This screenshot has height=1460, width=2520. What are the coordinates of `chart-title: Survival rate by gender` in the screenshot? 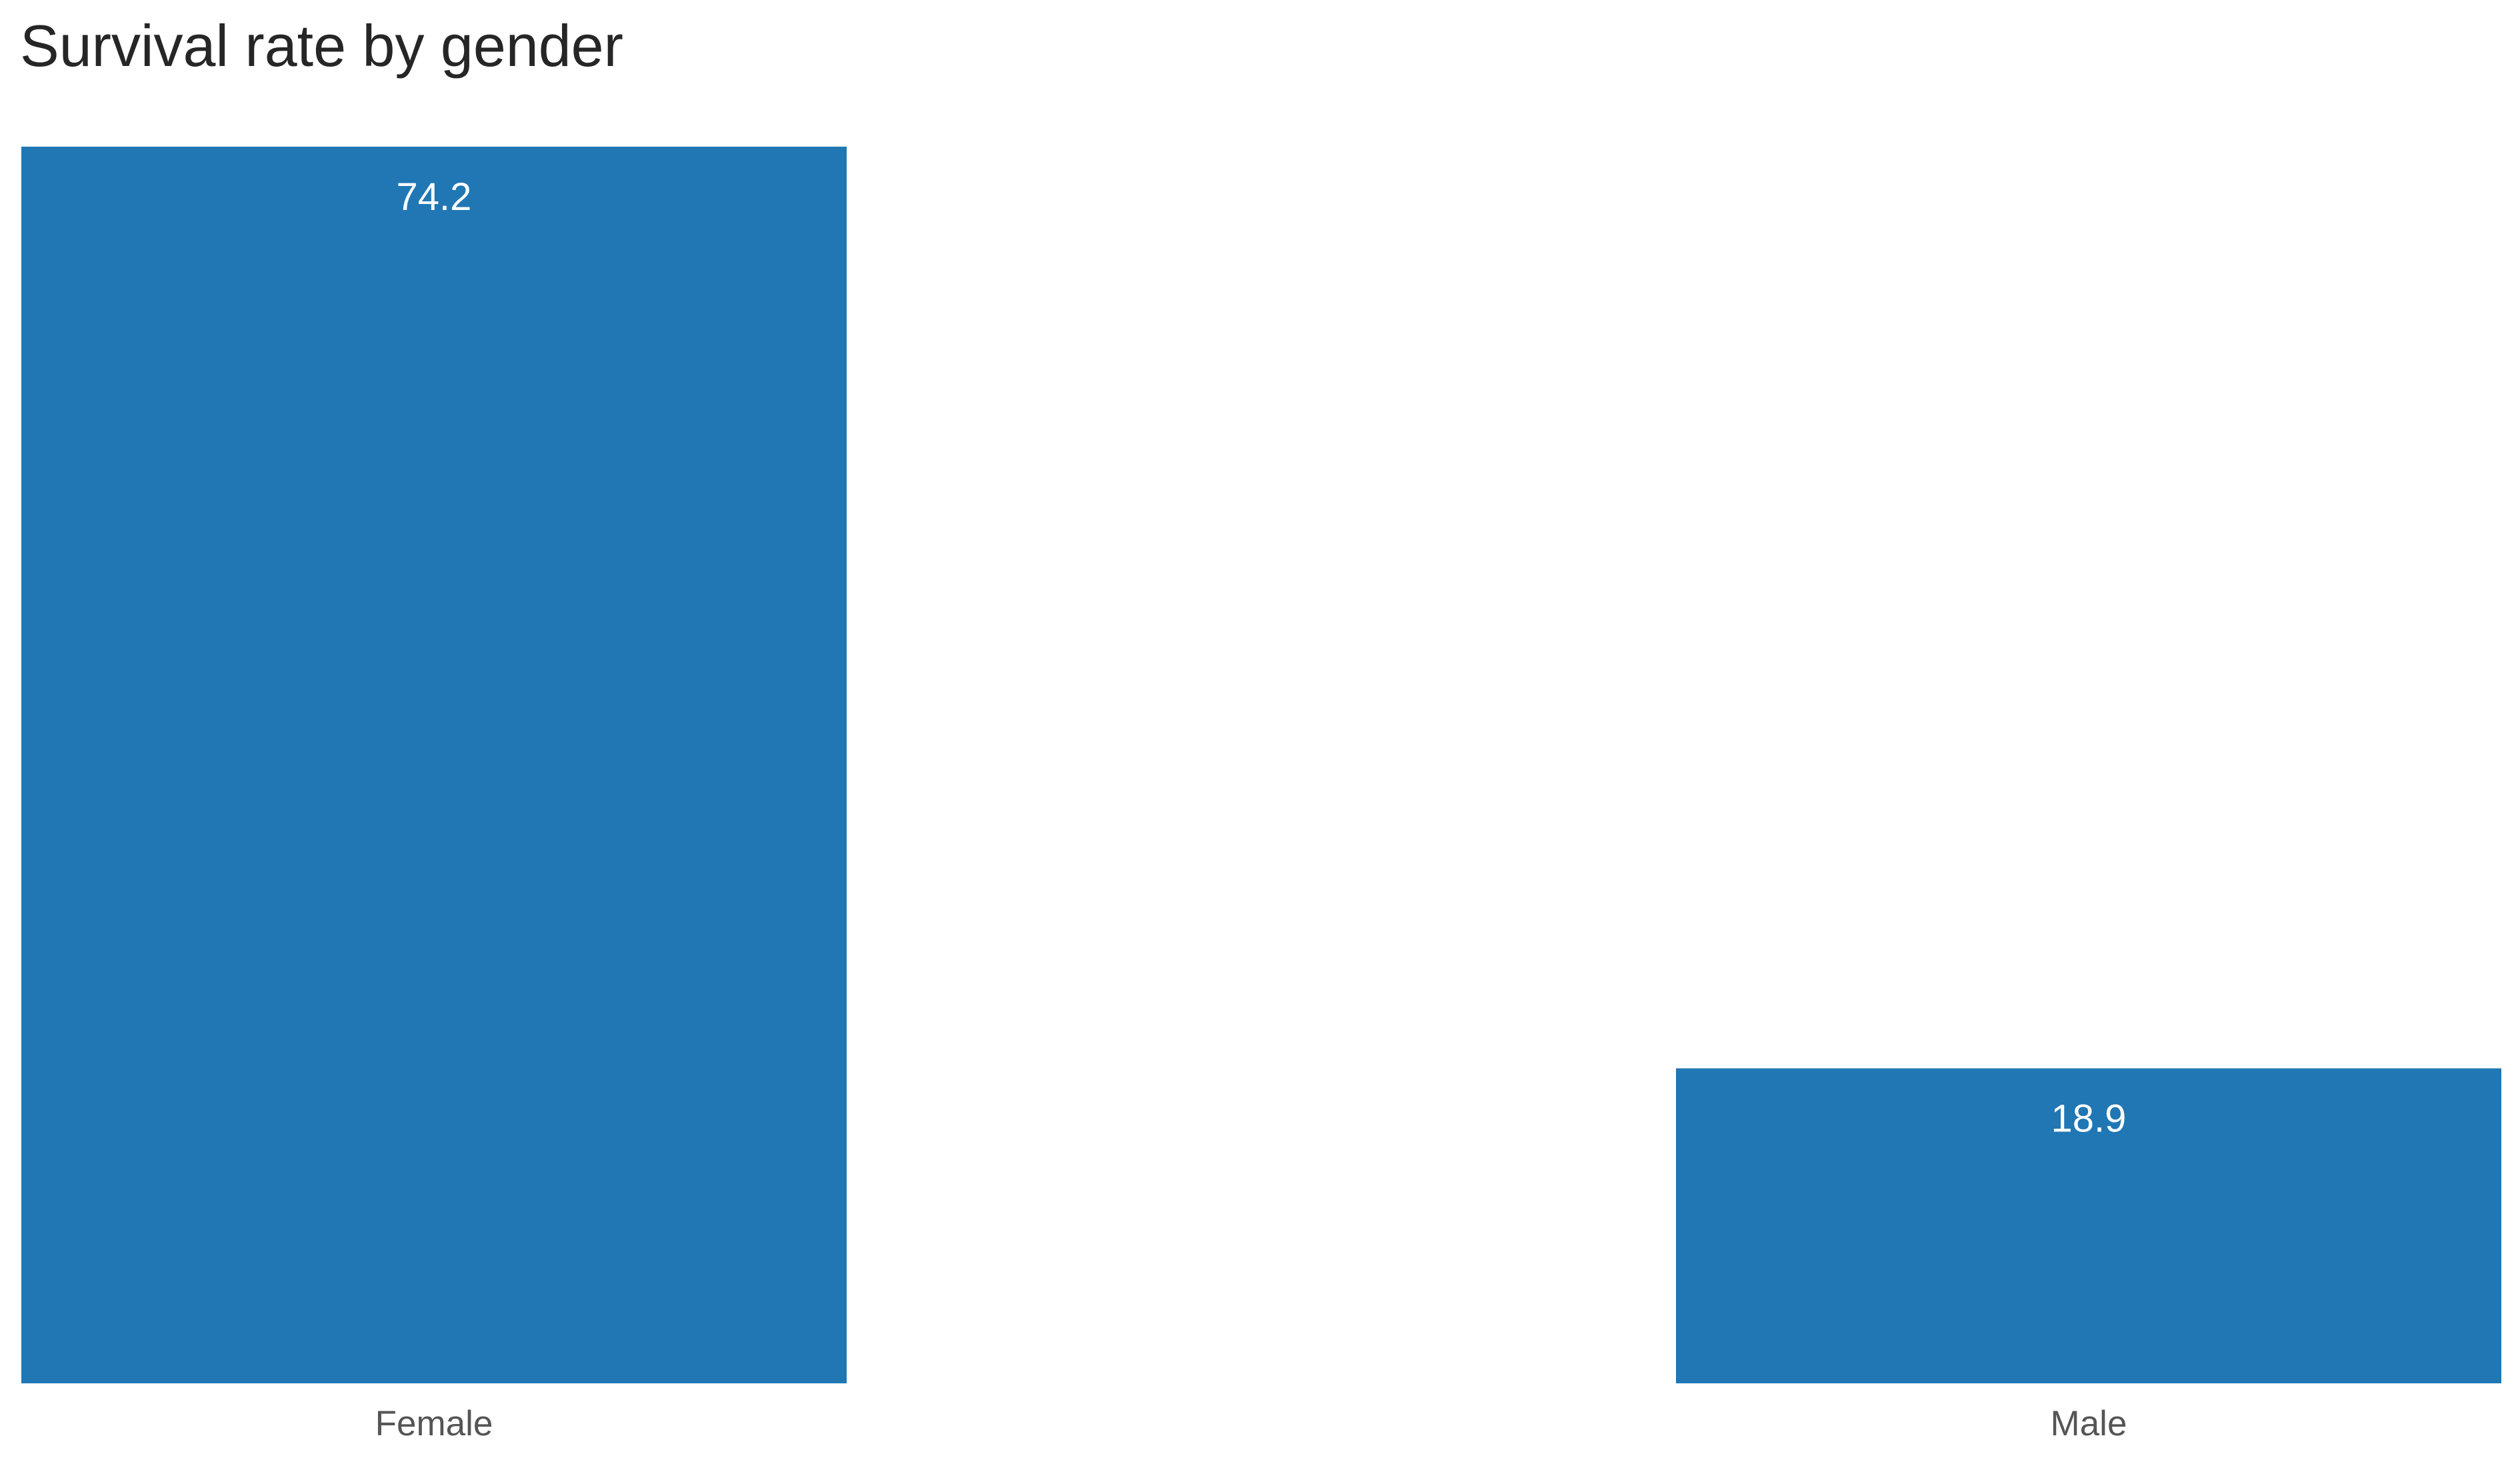 It's located at (321, 46).